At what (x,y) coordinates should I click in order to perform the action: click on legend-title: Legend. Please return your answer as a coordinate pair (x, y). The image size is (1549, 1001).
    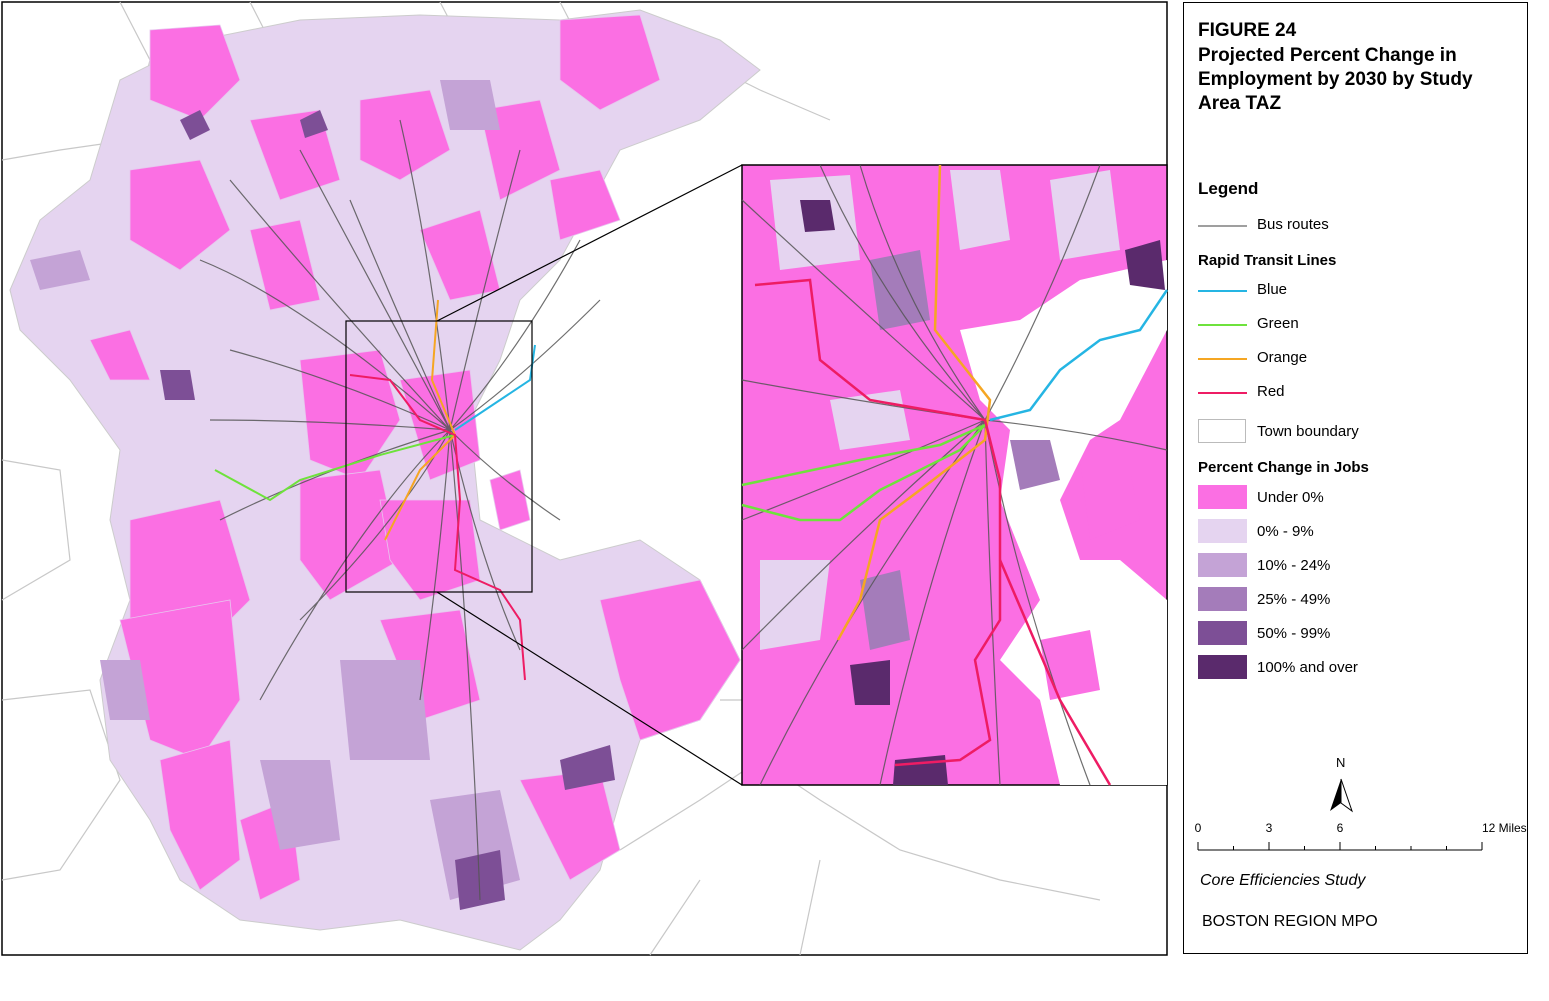
    Looking at the image, I should click on (1228, 188).